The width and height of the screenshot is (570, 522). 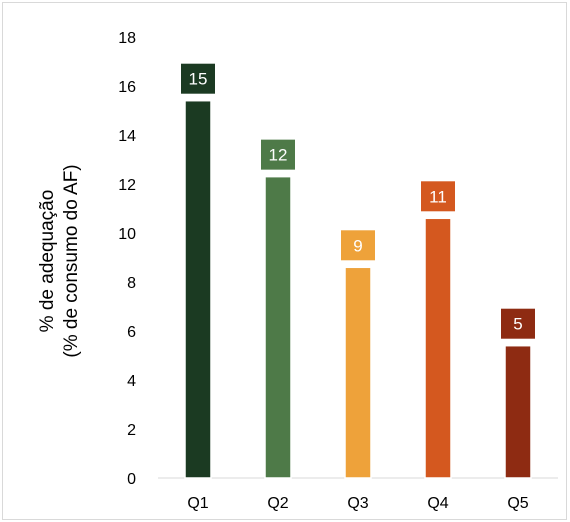 I want to click on bar-q2, so click(x=278, y=327).